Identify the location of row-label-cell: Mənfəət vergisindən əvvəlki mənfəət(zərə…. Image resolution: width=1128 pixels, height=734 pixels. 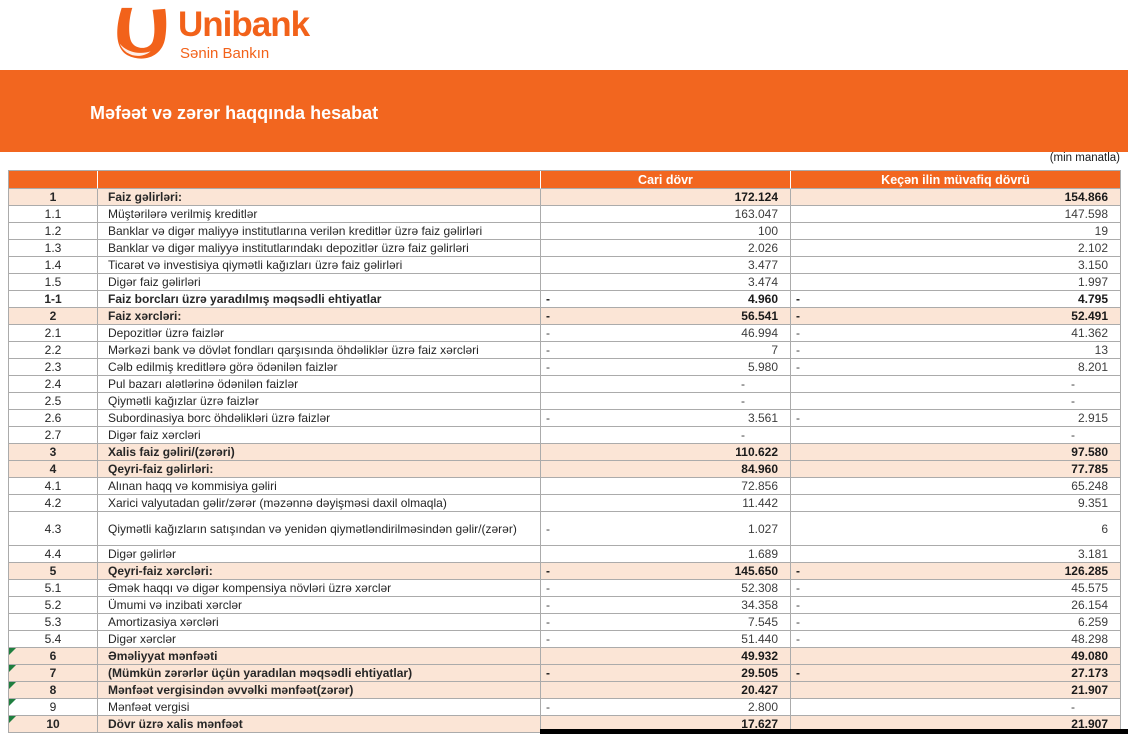
(319, 690).